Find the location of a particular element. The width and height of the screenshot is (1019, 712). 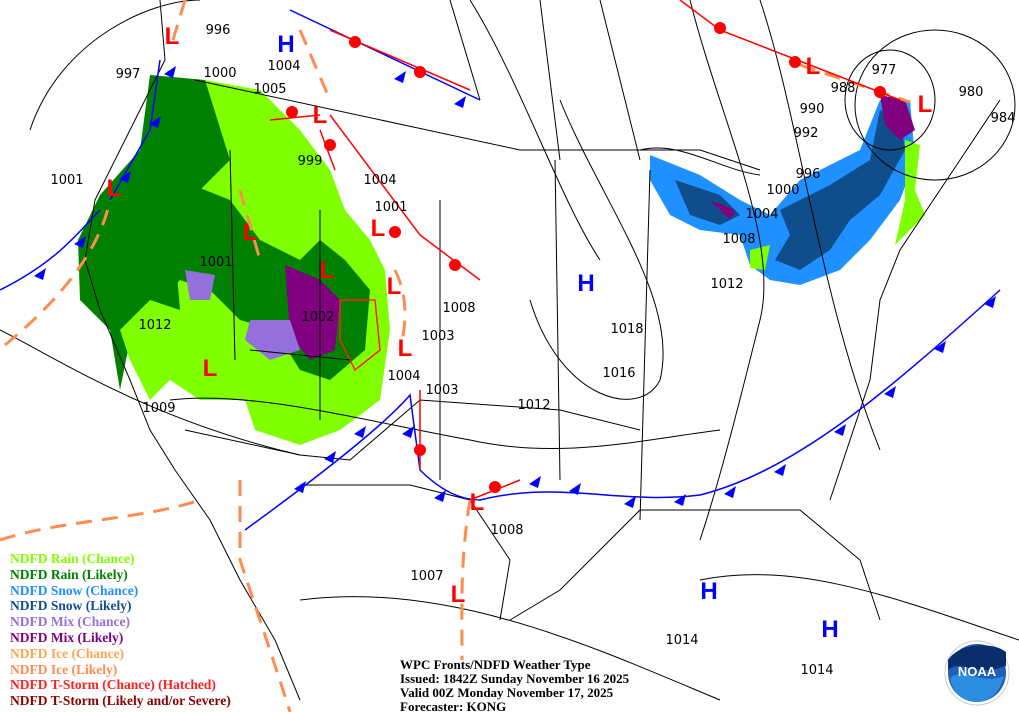

isobar-label: 992 is located at coordinates (806, 133).